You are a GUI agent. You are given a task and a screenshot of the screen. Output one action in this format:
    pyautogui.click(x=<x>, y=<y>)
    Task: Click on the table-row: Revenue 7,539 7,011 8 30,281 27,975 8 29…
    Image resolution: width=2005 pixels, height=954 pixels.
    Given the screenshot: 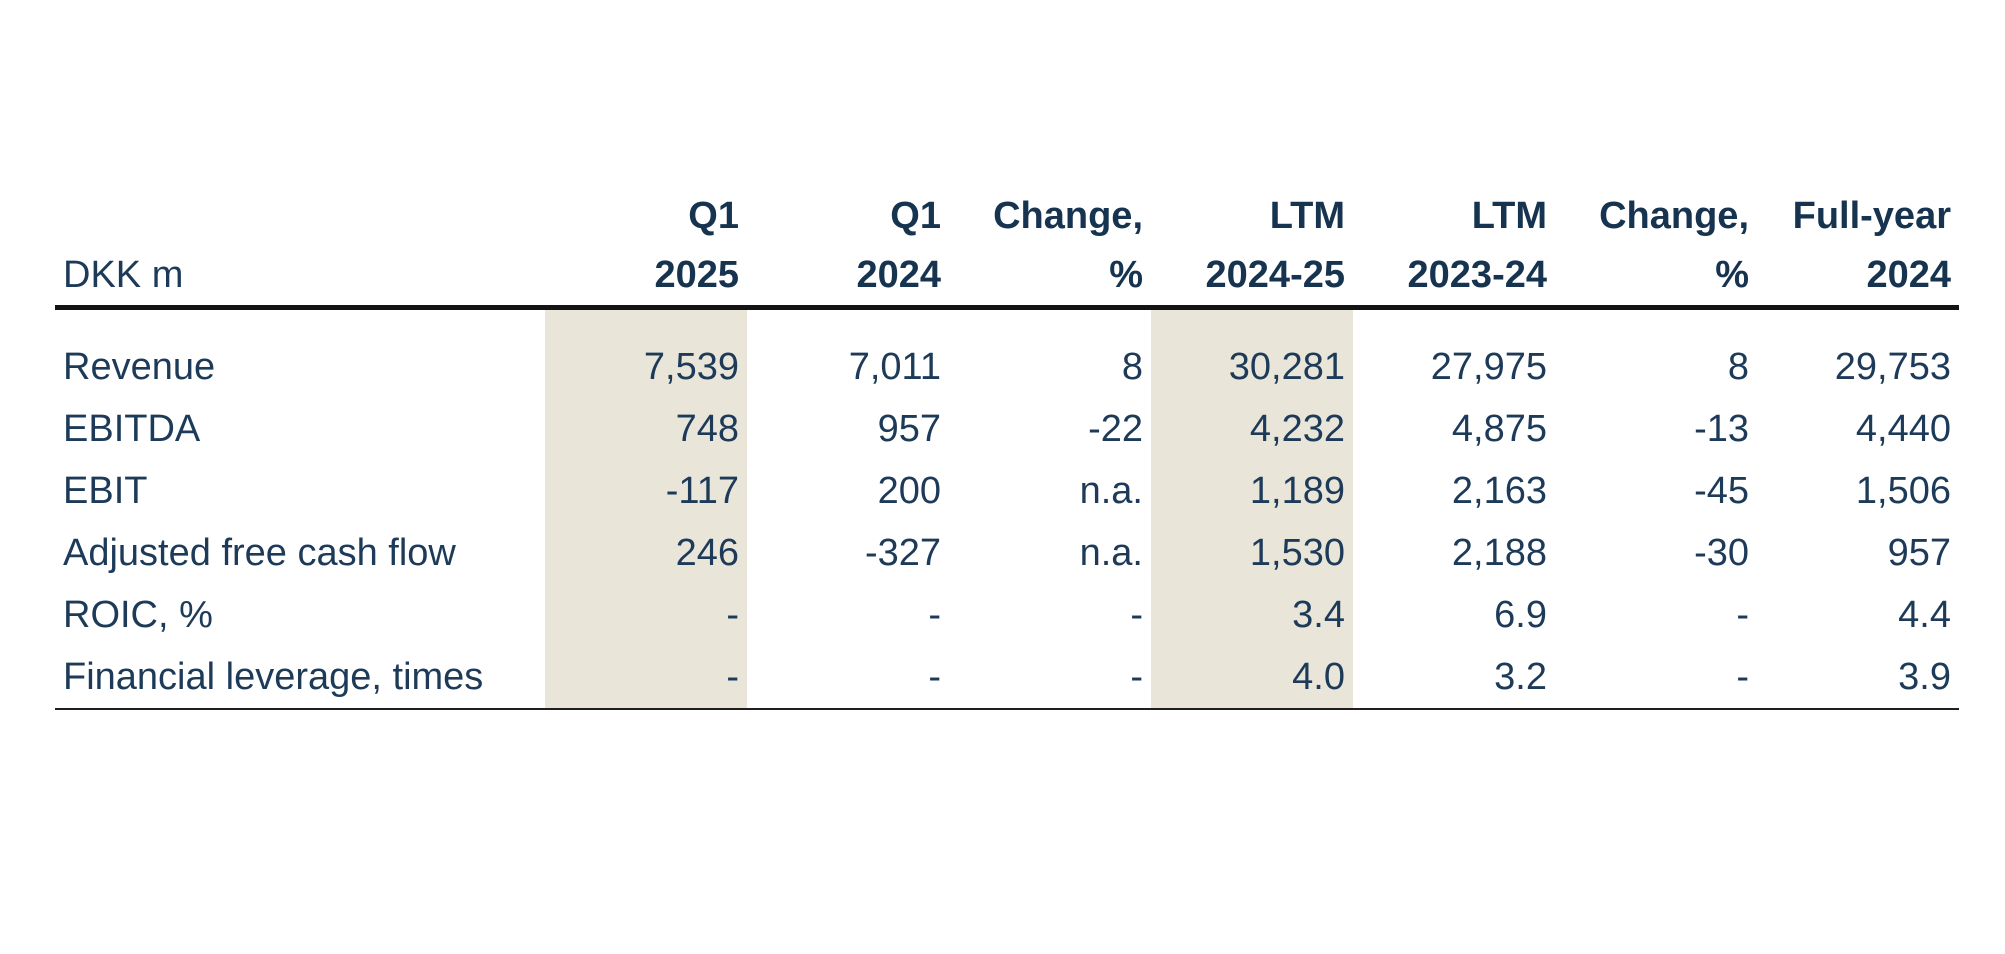 What is the action you would take?
    pyautogui.click(x=1007, y=367)
    